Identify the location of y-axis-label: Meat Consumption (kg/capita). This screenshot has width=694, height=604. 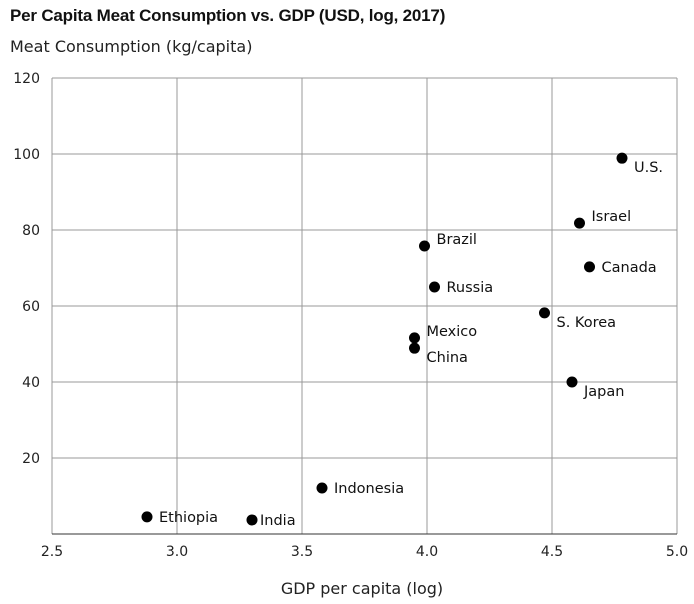
(131, 46).